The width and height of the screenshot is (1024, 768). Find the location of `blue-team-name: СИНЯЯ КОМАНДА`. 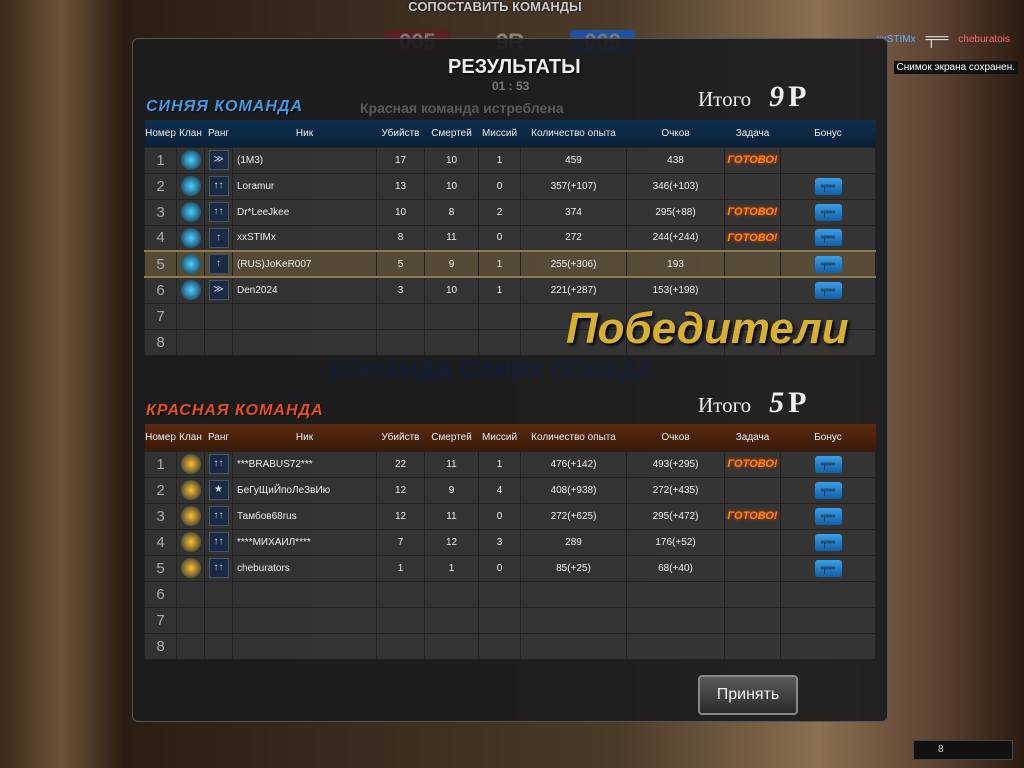

blue-team-name: СИНЯЯ КОМАНДА is located at coordinates (225, 106).